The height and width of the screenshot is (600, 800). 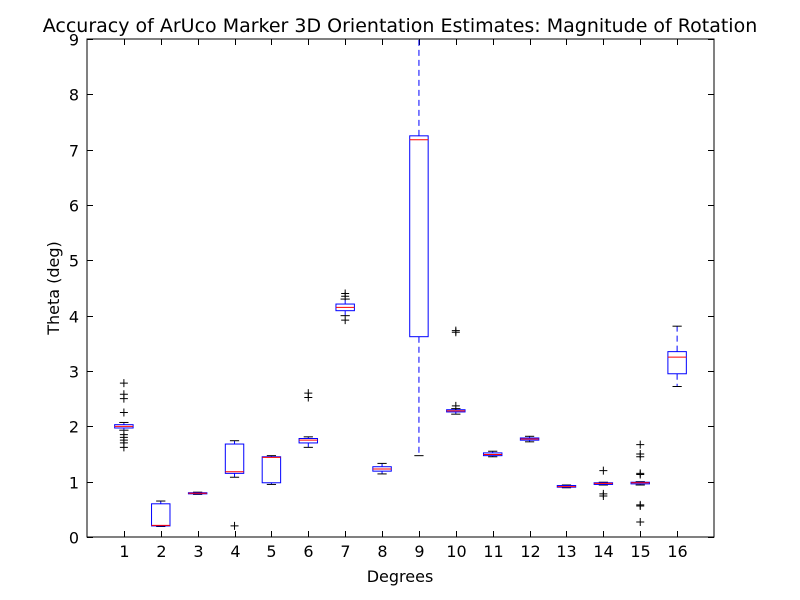 What do you see at coordinates (74, 372) in the screenshot?
I see `y-tick-label: 3` at bounding box center [74, 372].